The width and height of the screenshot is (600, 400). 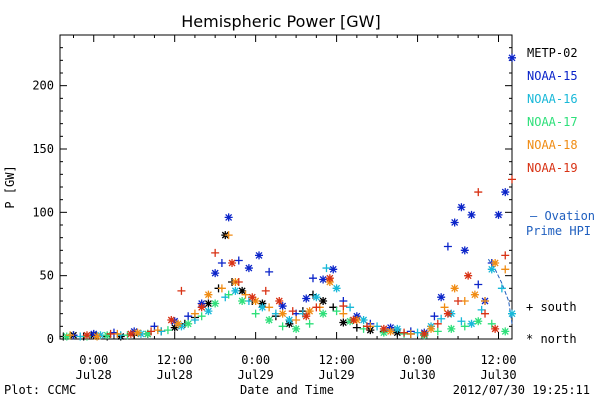 What do you see at coordinates (552, 53) in the screenshot?
I see `legend-entry: METP-02` at bounding box center [552, 53].